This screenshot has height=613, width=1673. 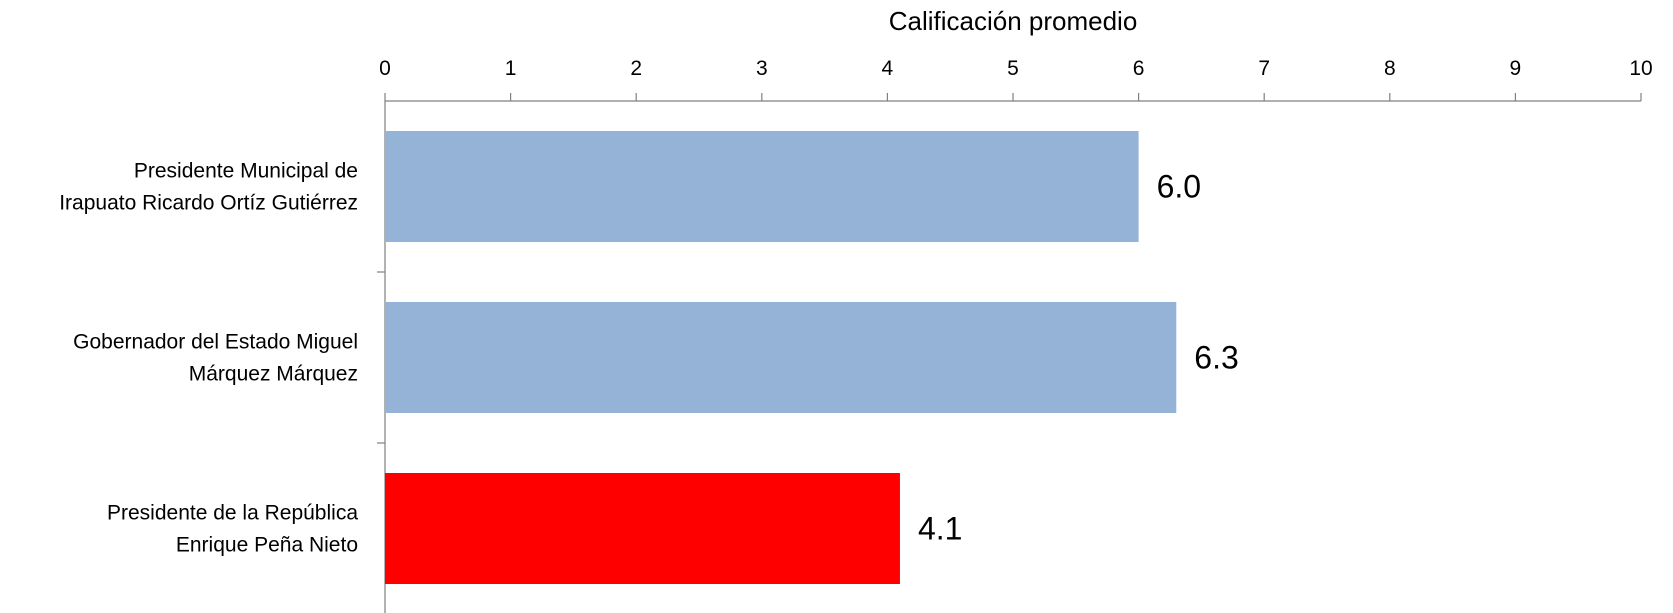 What do you see at coordinates (1216, 358) in the screenshot?
I see `data-label: 6.3` at bounding box center [1216, 358].